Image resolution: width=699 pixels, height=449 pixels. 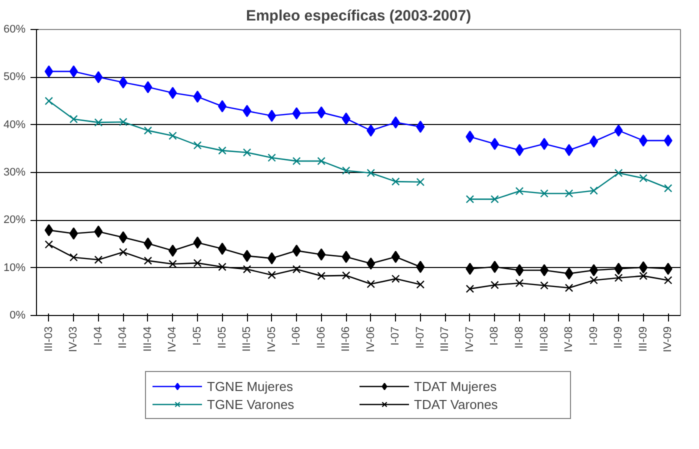 I want to click on x-tick-label: IV-09, so click(x=668, y=339).